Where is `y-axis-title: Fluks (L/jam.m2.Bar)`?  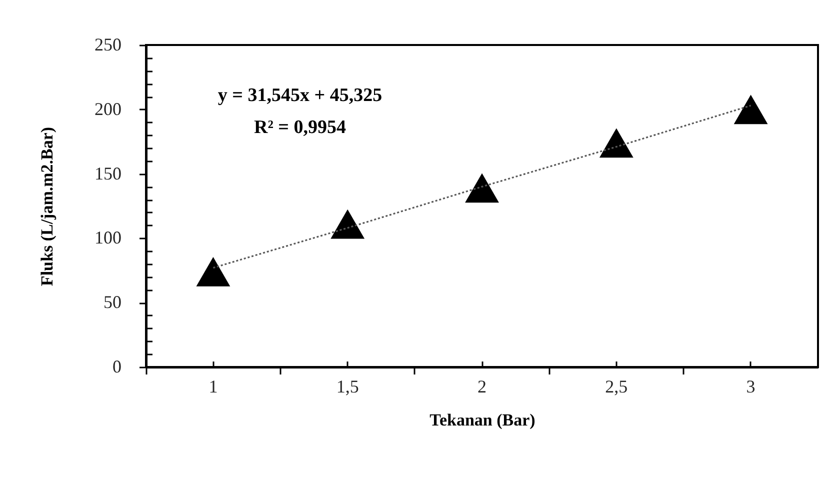 y-axis-title: Fluks (L/jam.m2.Bar) is located at coordinates (47, 206).